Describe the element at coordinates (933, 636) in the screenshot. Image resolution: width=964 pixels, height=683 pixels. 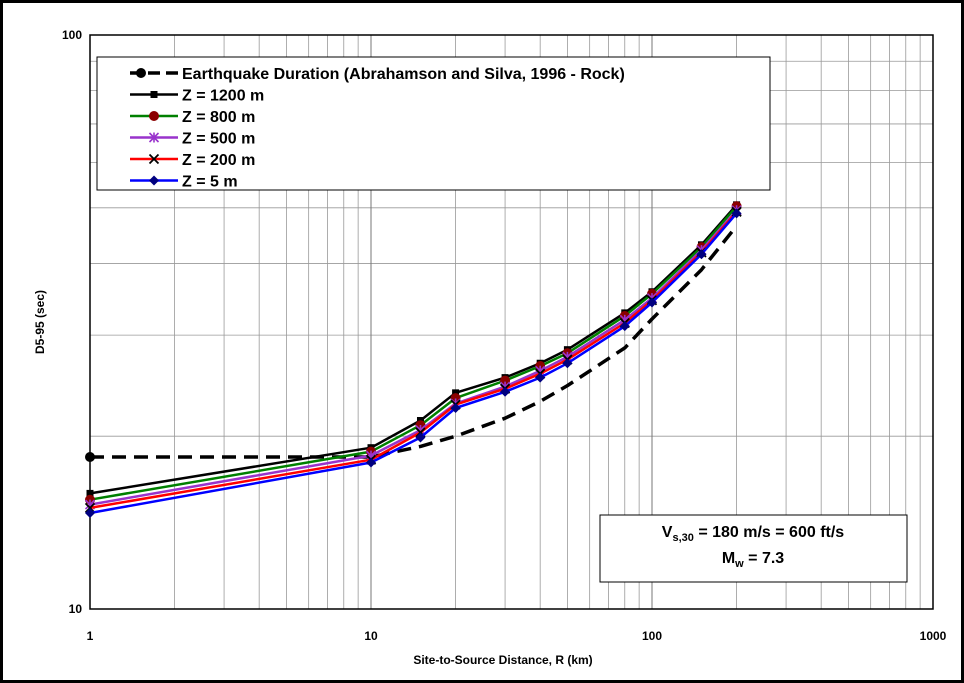
I see `x-tick-label: 1000` at that location.